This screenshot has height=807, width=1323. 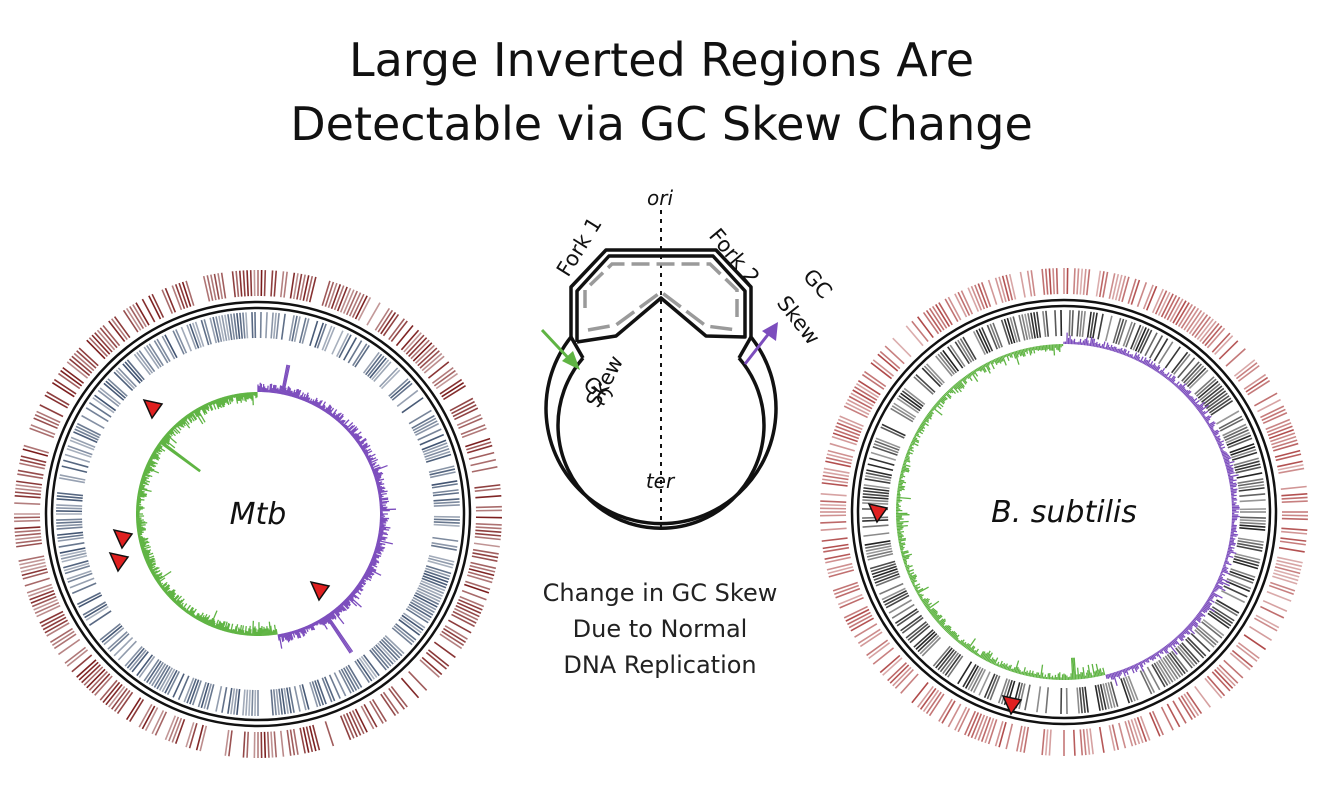 I want to click on chromosome-inner-outline, so click(x=661, y=443).